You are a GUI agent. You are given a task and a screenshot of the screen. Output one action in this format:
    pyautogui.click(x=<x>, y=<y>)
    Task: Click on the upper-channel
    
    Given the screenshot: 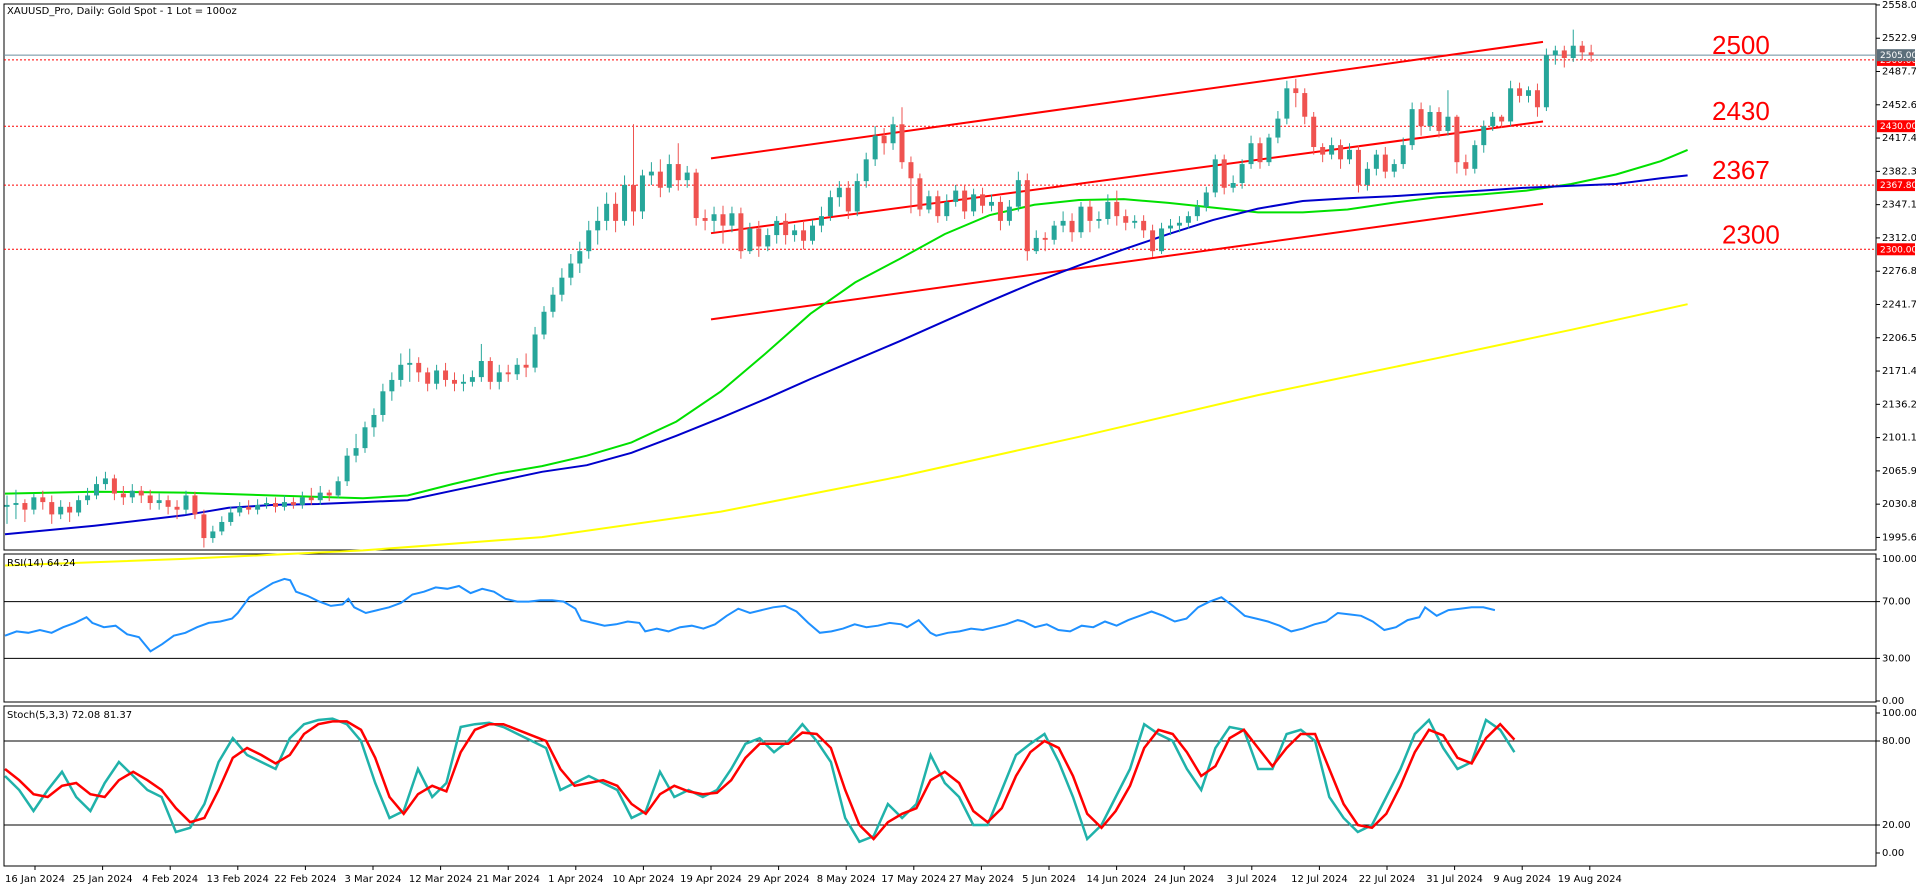 What is the action you would take?
    pyautogui.click(x=1127, y=100)
    